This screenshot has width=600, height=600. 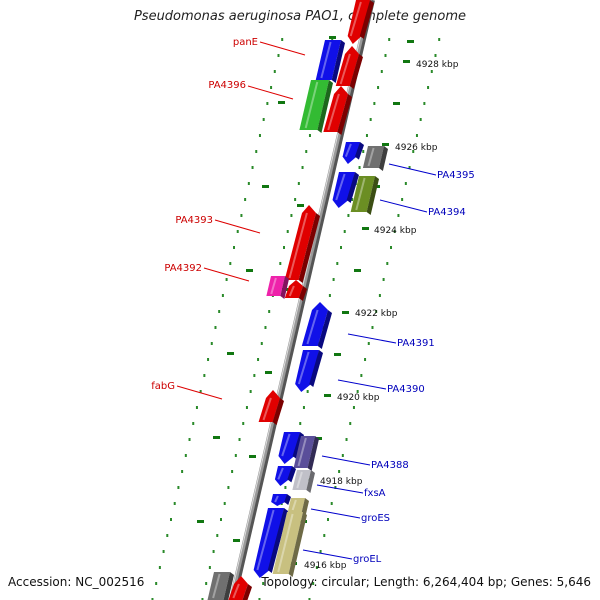 What do you see at coordinates (447, 212) in the screenshot?
I see `gene-label-PA4394: PA4394` at bounding box center [447, 212].